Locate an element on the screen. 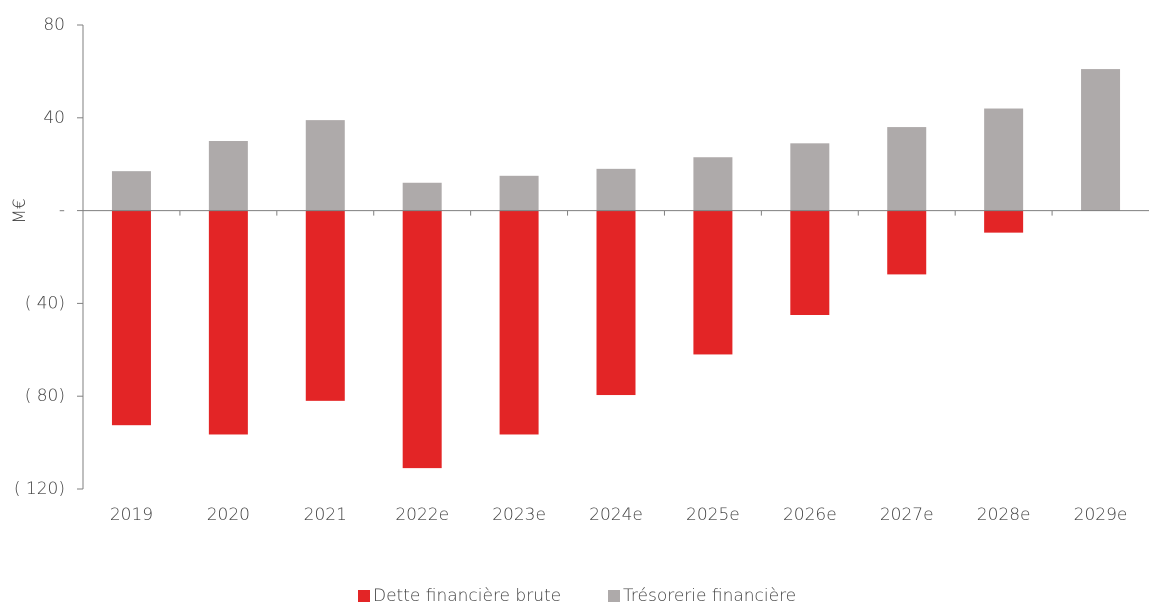 The width and height of the screenshot is (1149, 609). x-tick-label: 2027e is located at coordinates (907, 515).